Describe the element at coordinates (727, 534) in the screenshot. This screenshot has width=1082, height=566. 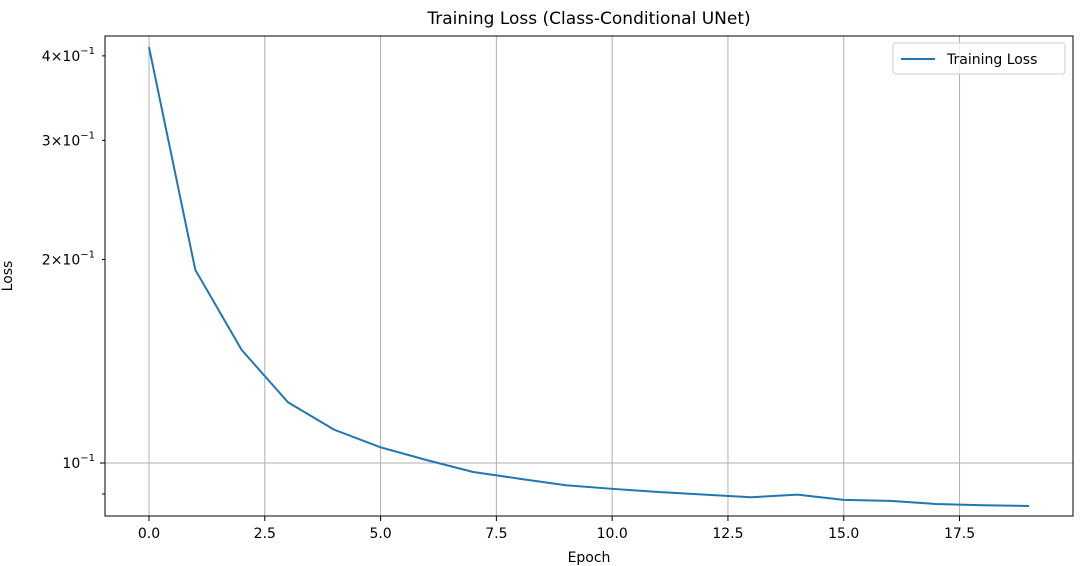
I see `x-tick-label: 12.5` at that location.